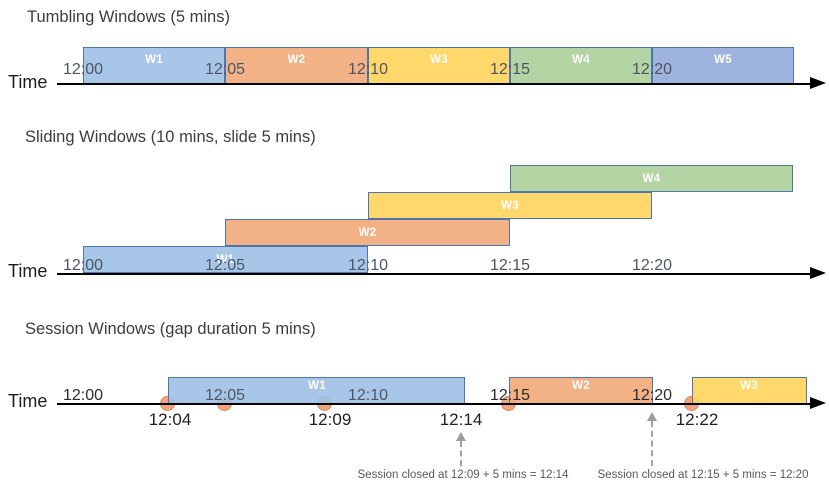 This screenshot has width=829, height=498. I want to click on sliding-section-title: Sliding Windows (10 mins, slide 5 mins), so click(170, 137).